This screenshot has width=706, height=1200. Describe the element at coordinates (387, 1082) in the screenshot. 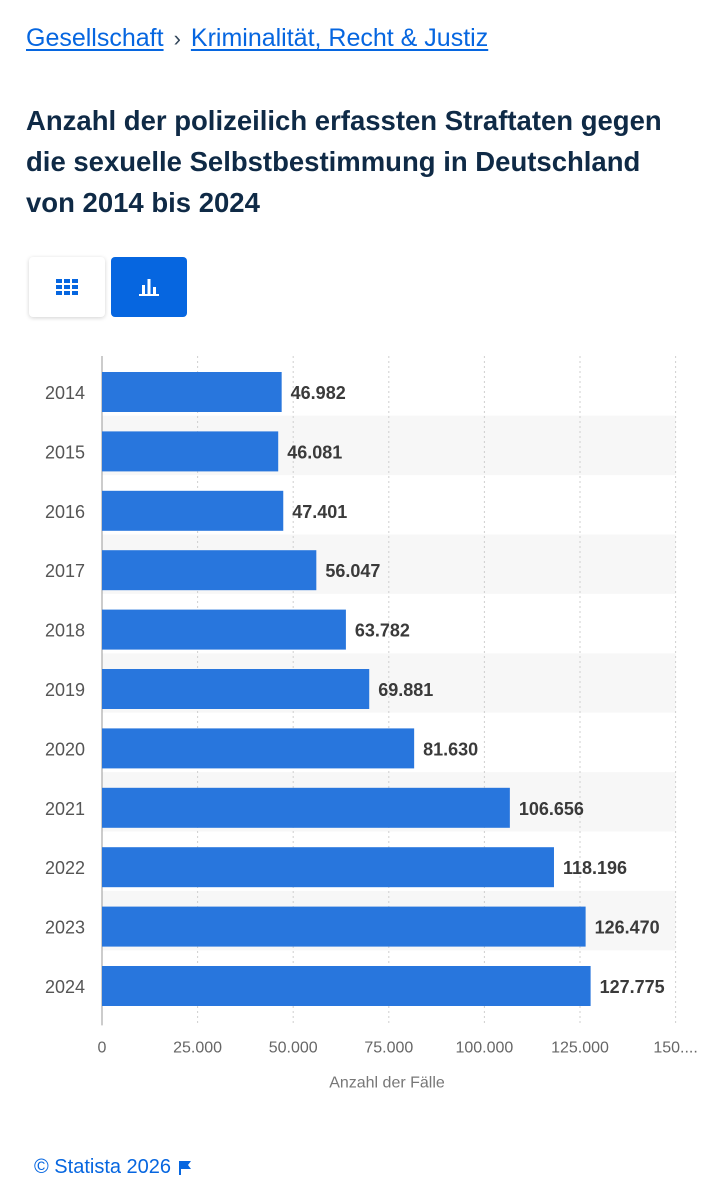

I see `x-axis-label: Anzahl der Fälle` at that location.